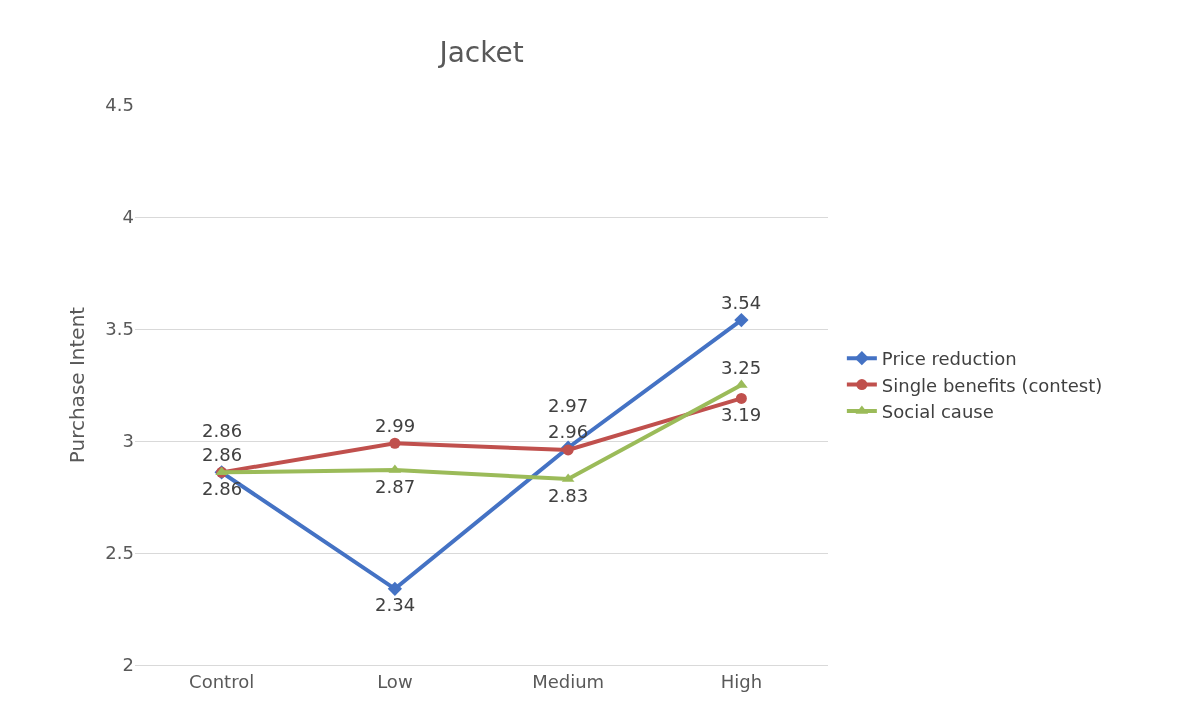 The height and width of the screenshot is (721, 1184). I want to click on legend-label: Social cause, so click(937, 412).